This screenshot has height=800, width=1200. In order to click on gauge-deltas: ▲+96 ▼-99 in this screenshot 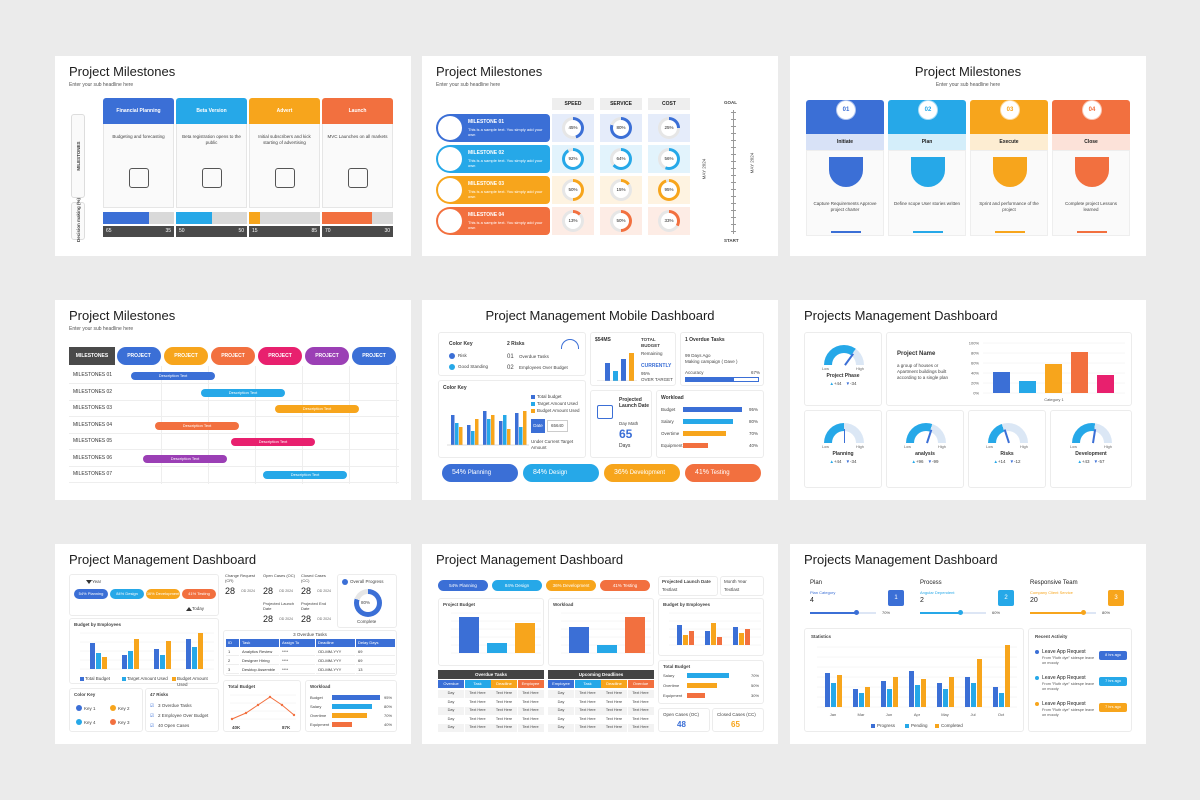, I will do `click(925, 461)`.